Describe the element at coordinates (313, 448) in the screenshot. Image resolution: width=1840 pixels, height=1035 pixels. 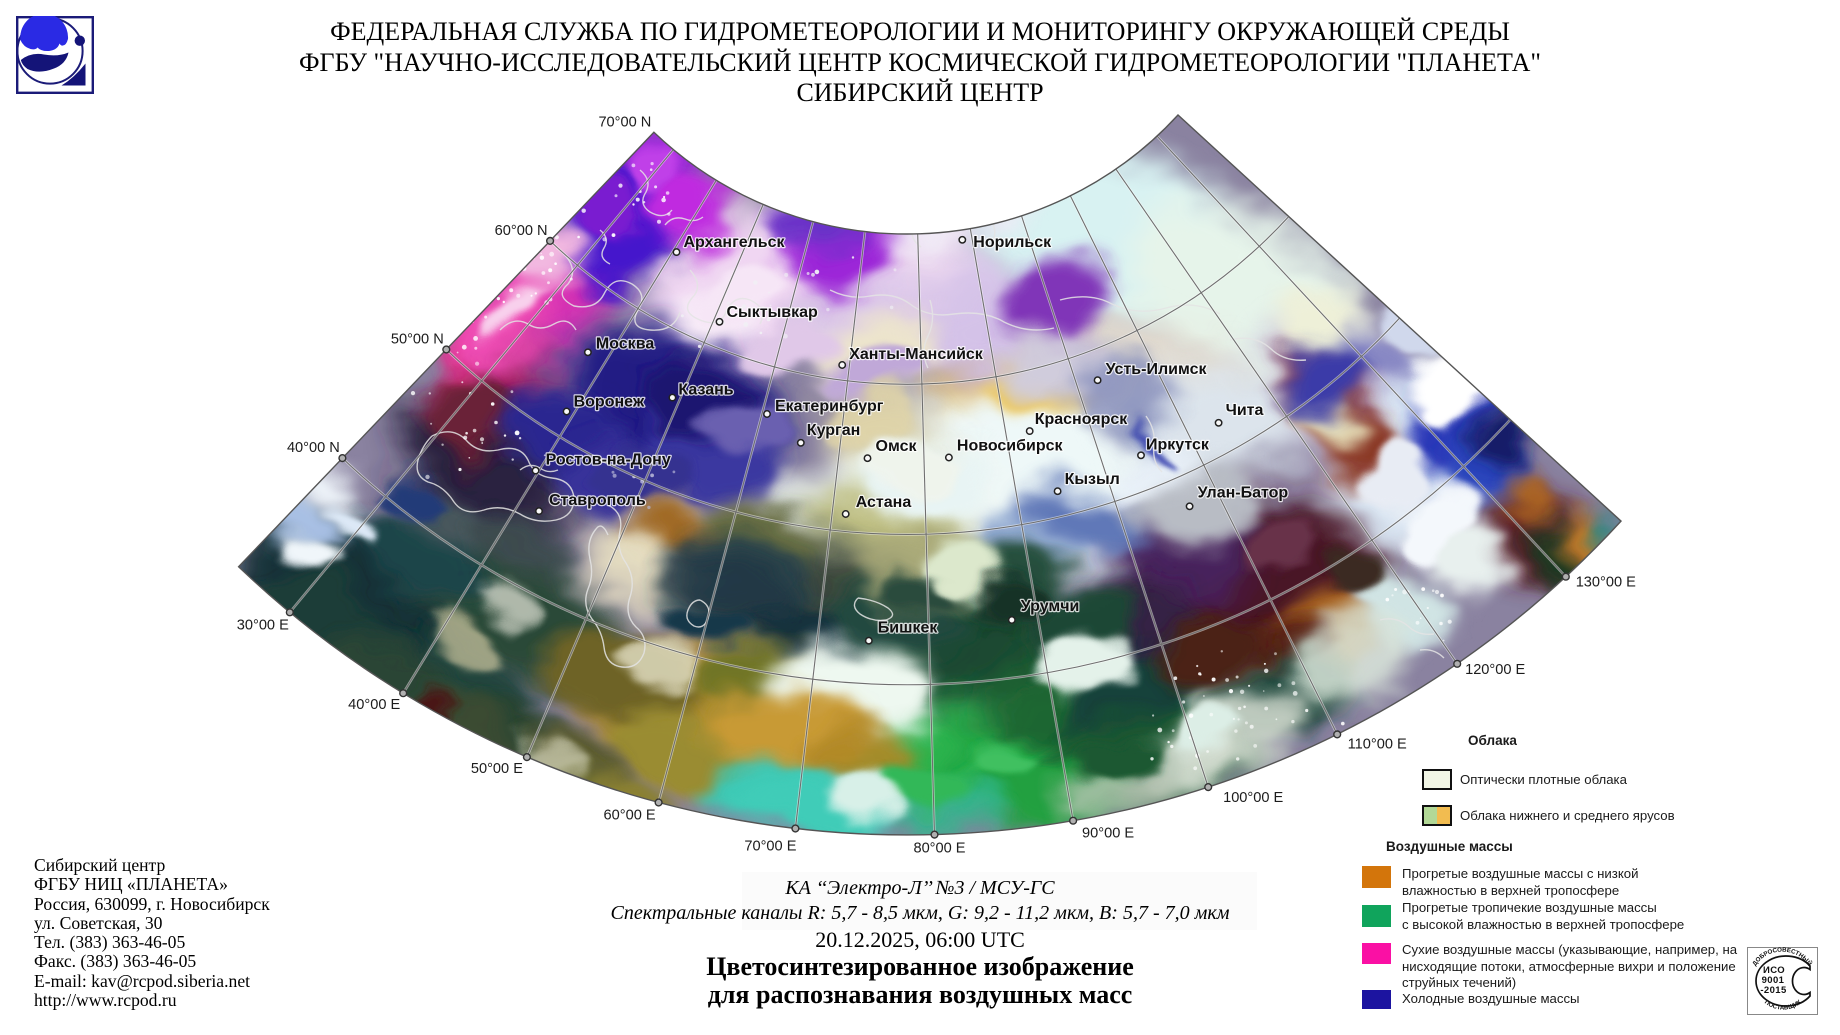
I see `svg-text: 40°00 N` at that location.